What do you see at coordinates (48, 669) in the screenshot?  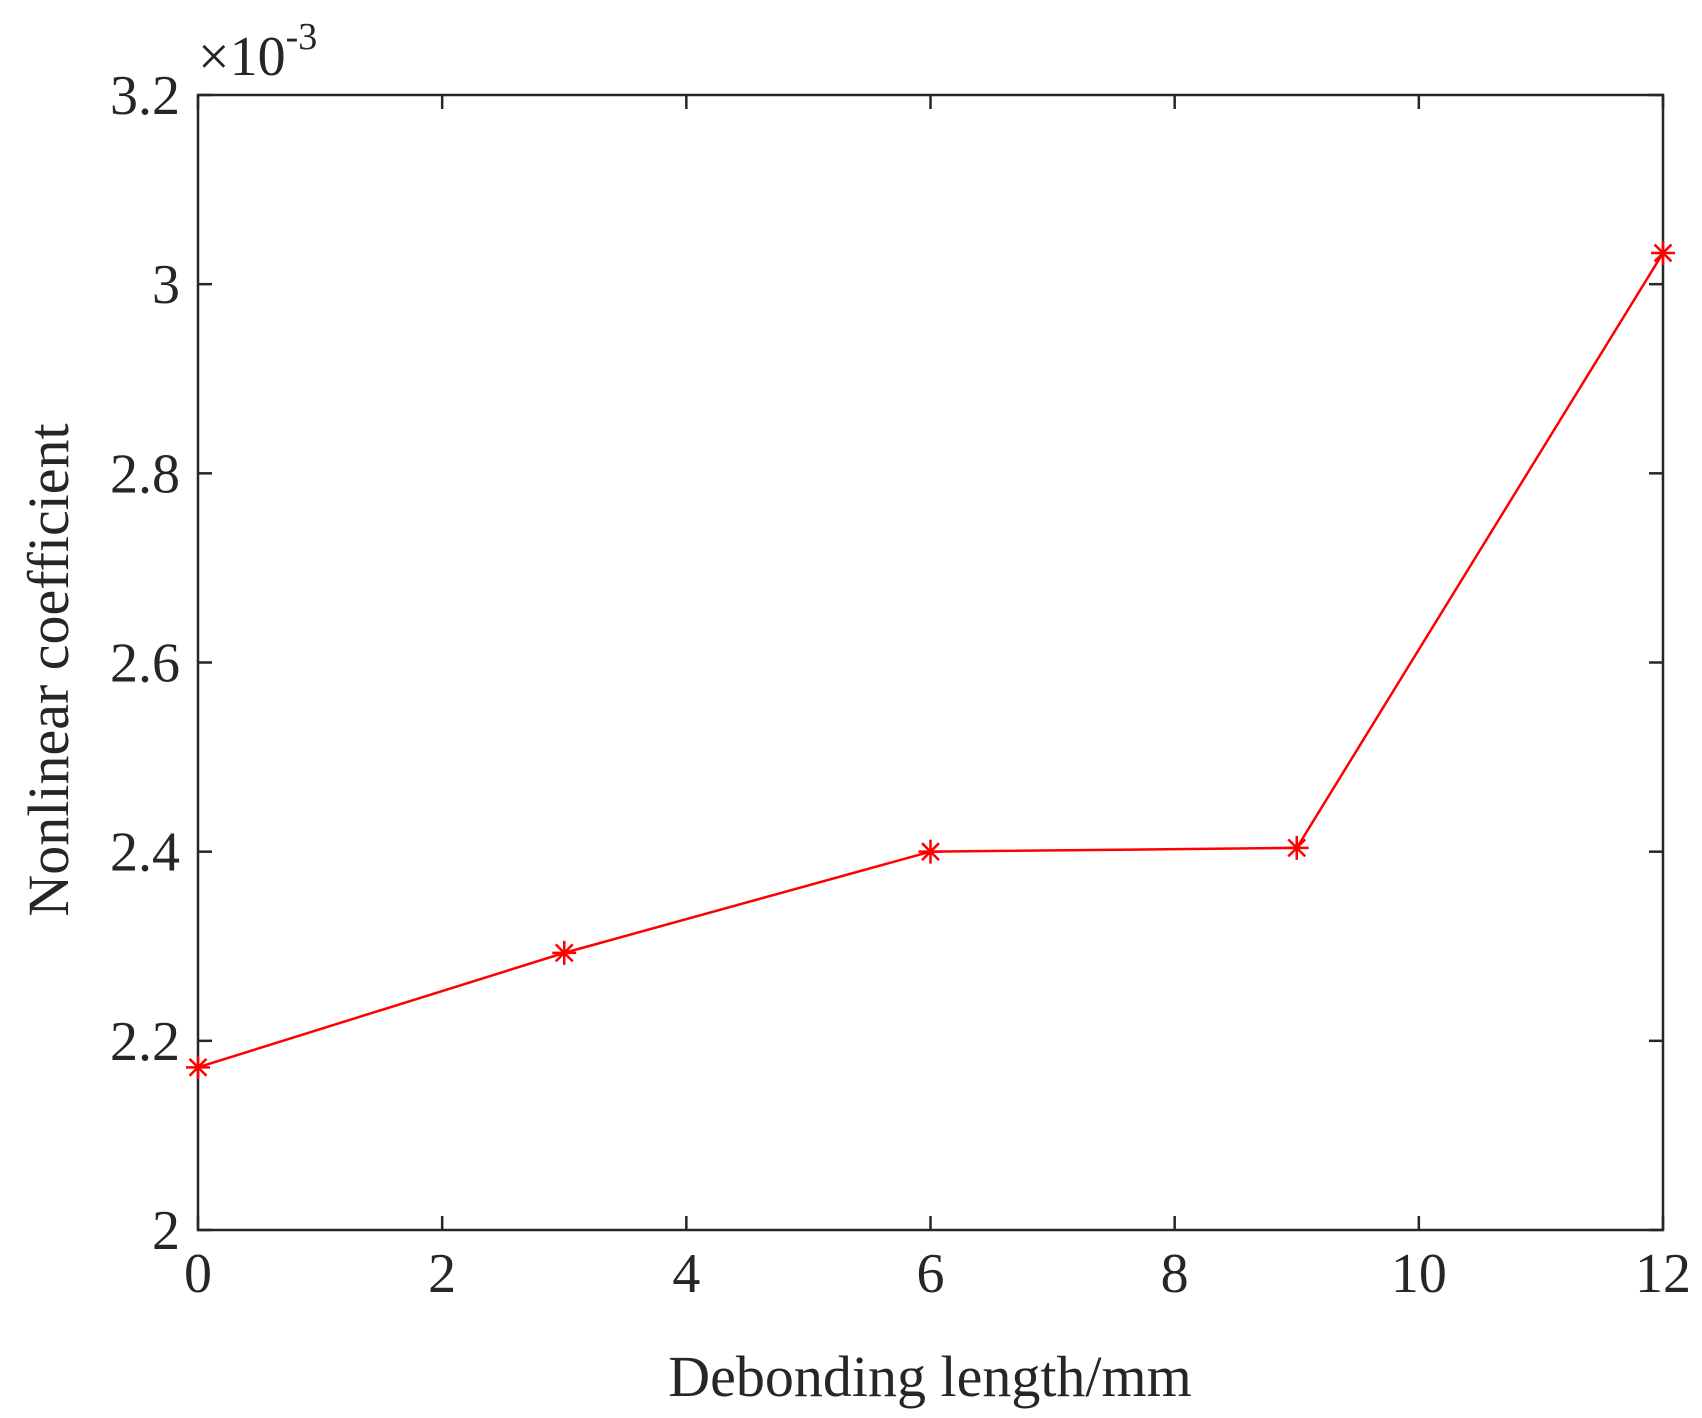 I see `y-axis-title: Nonlinear coefficient` at bounding box center [48, 669].